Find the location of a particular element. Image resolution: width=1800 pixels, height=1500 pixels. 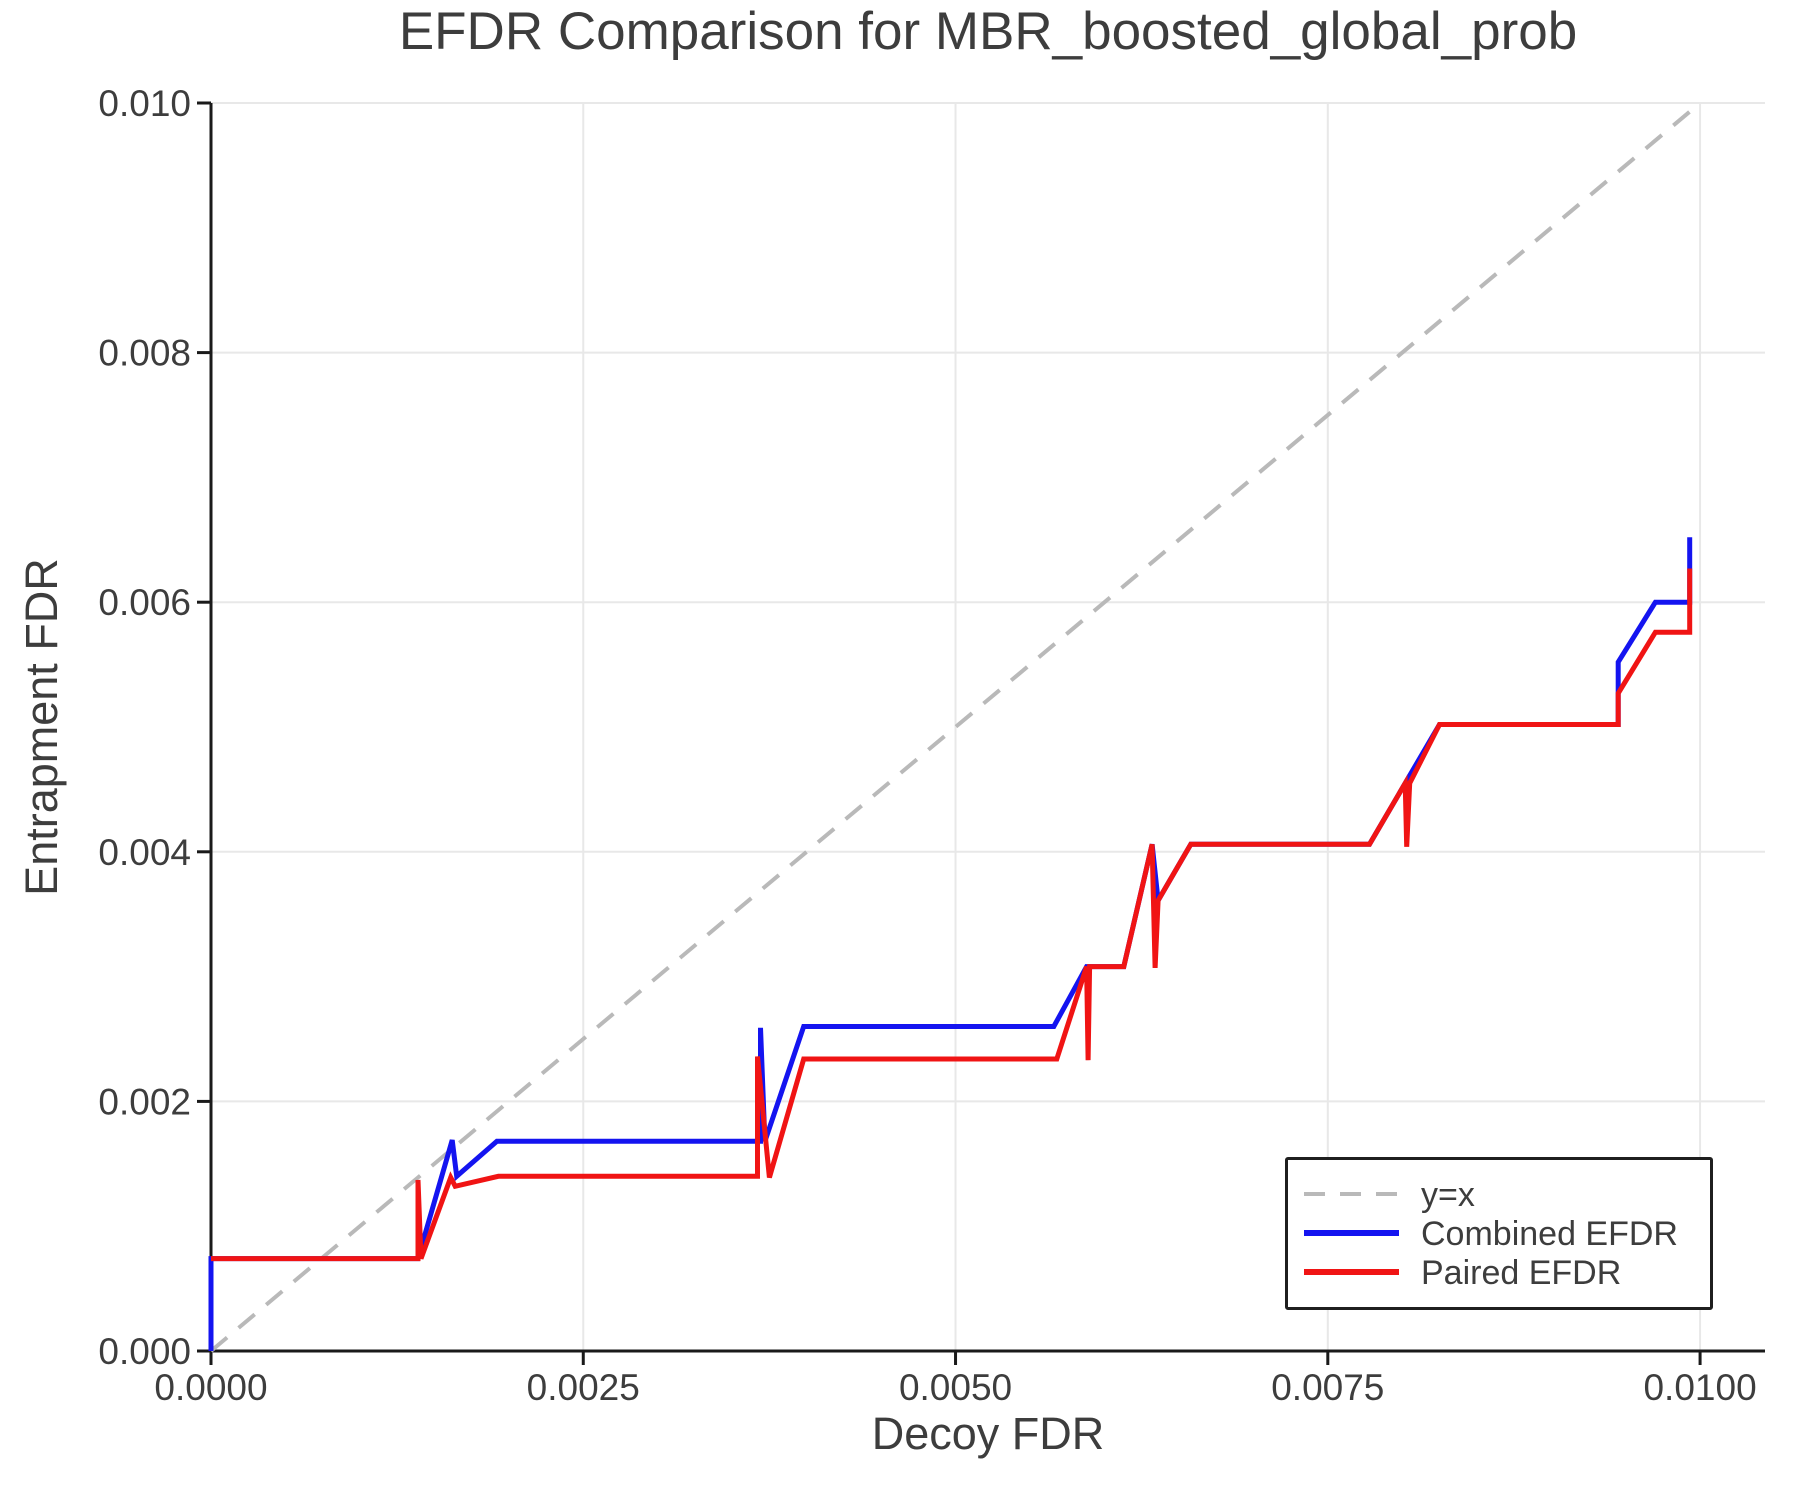

legend-item-y-x: y=x is located at coordinates (1507, 1194).